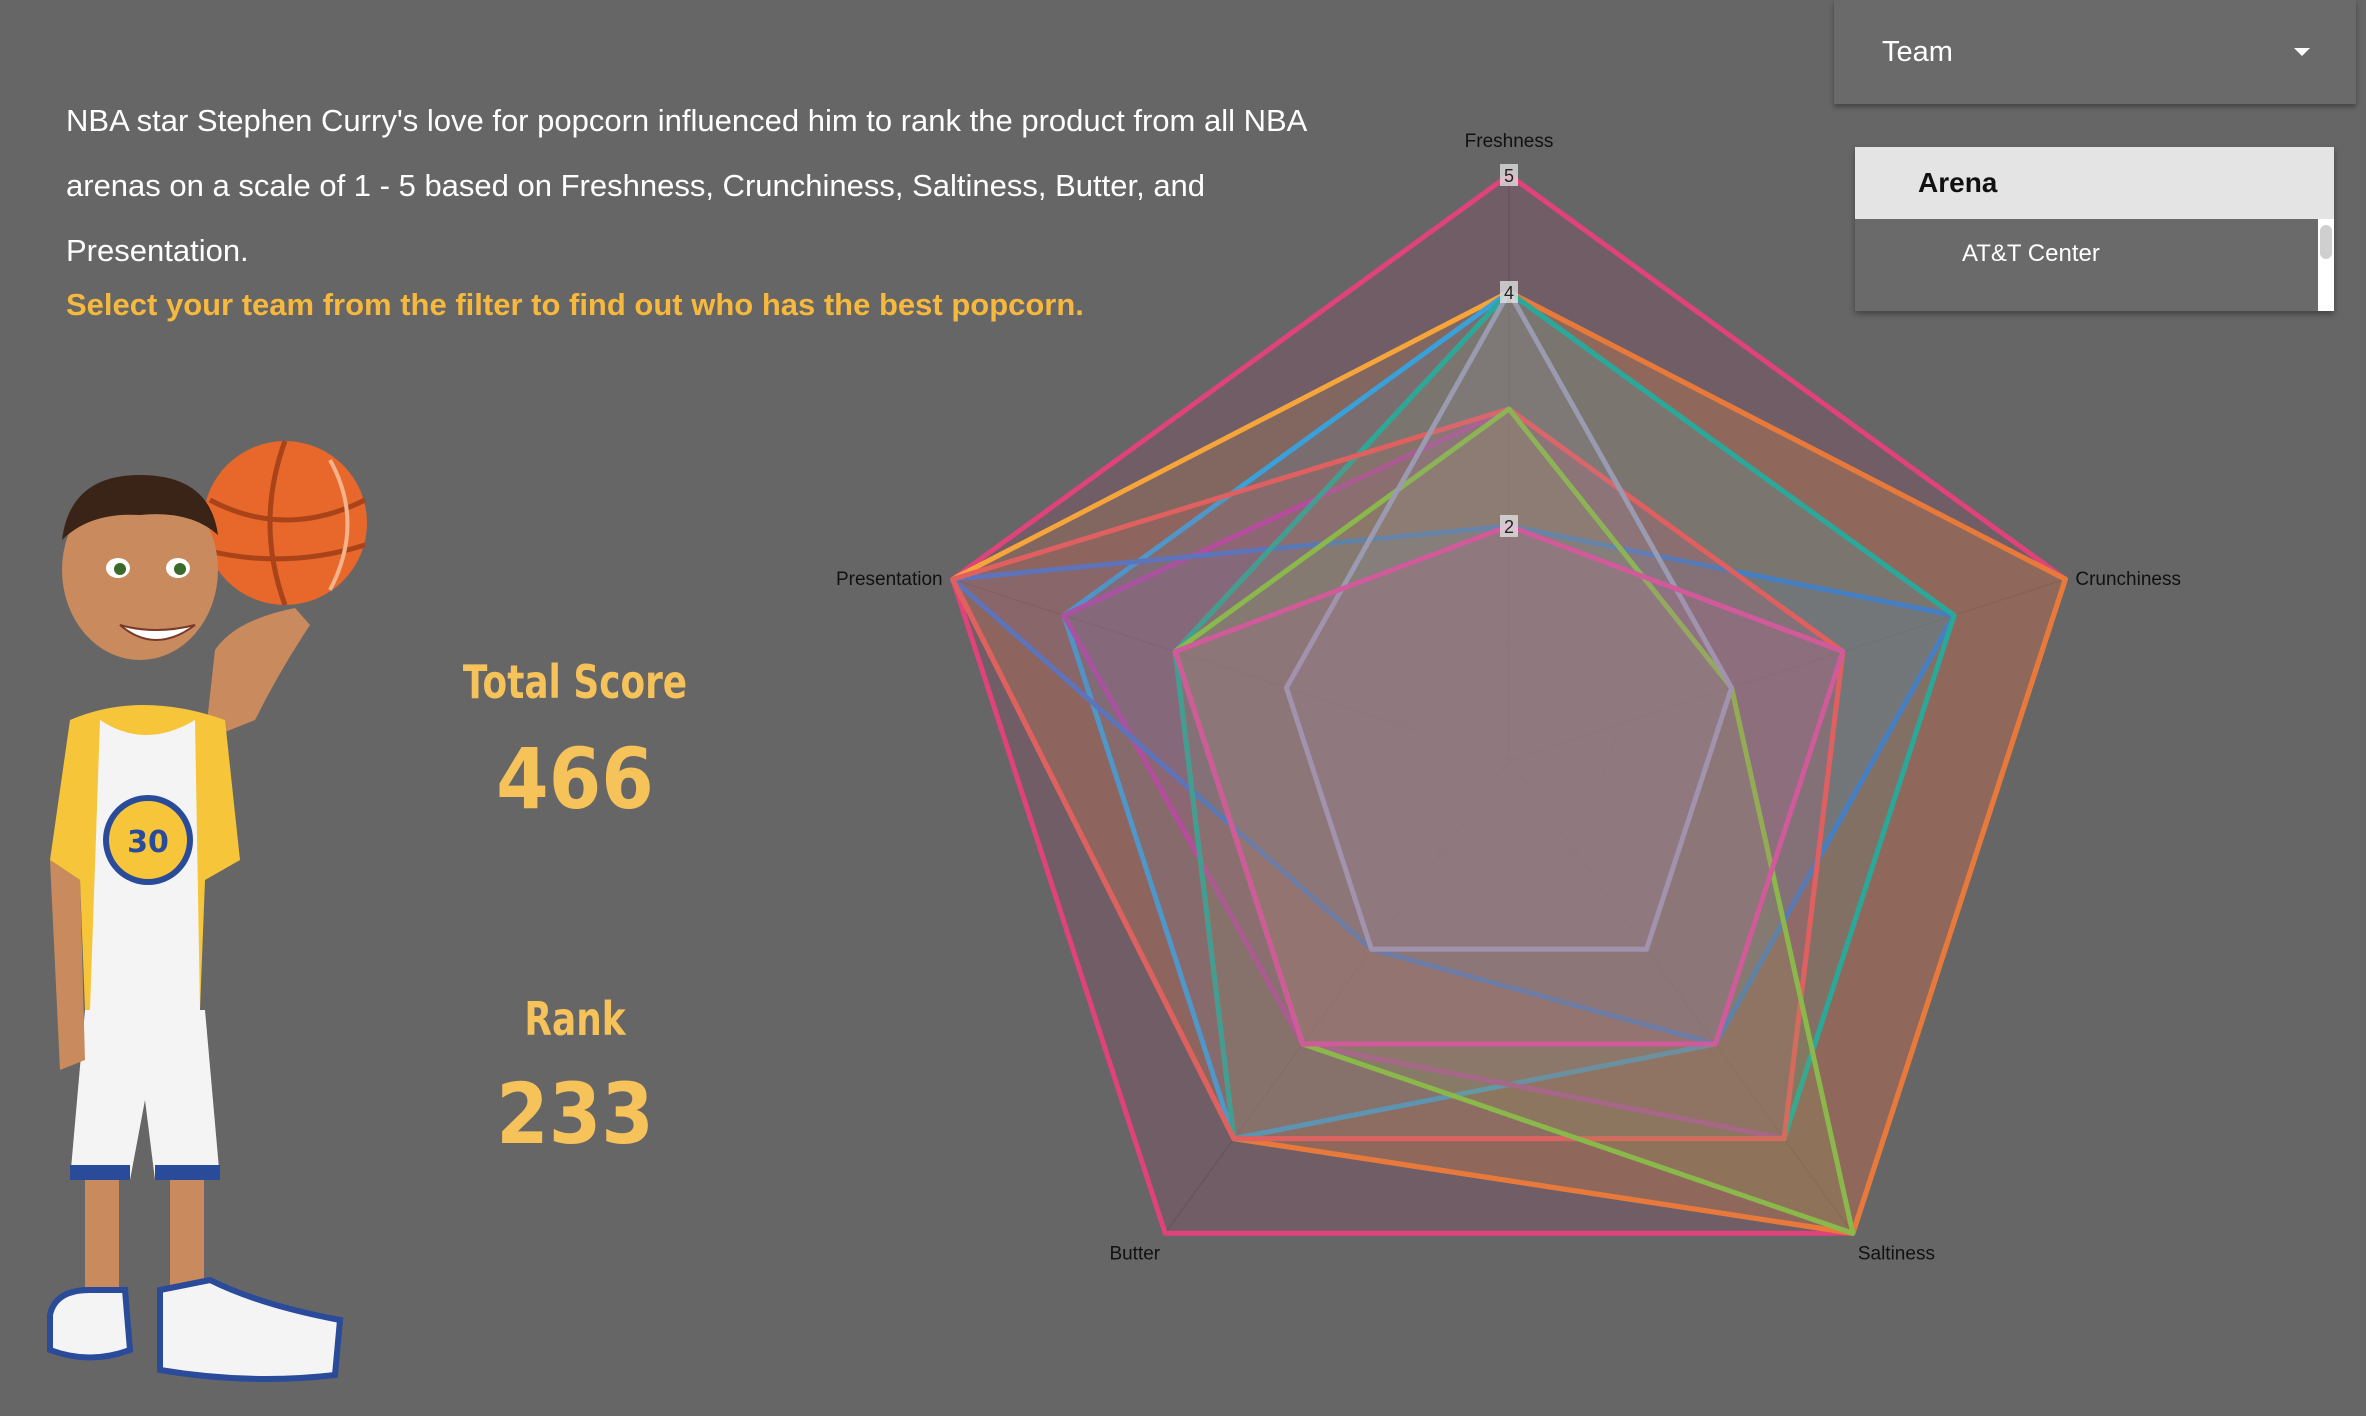 Image resolution: width=2366 pixels, height=1416 pixels. Describe the element at coordinates (1134, 1253) in the screenshot. I see `axis-label-butter: Butter` at that location.